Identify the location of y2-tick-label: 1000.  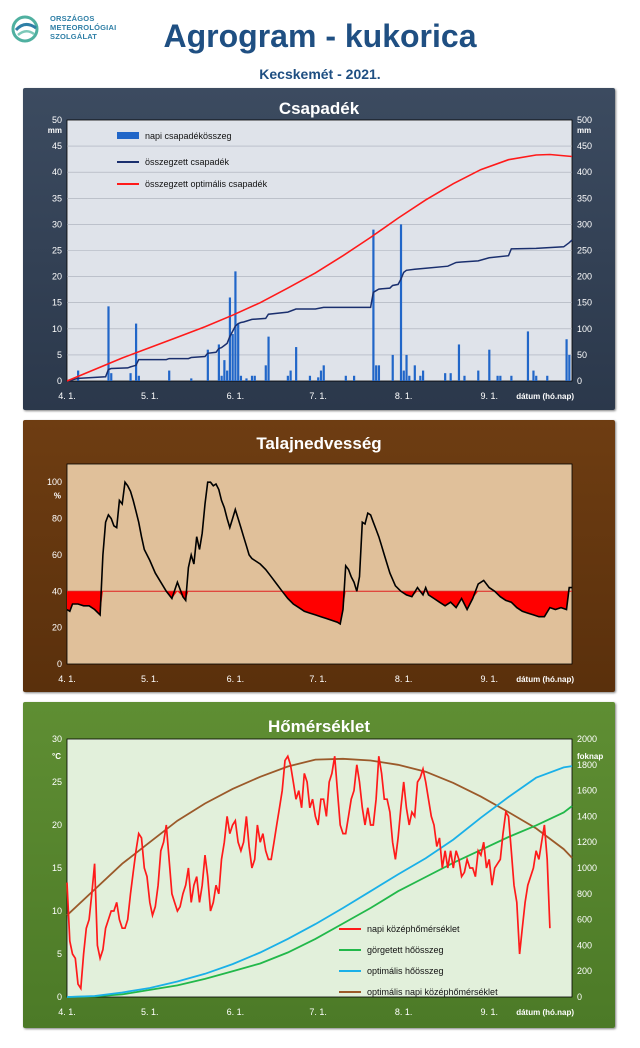
(587, 868).